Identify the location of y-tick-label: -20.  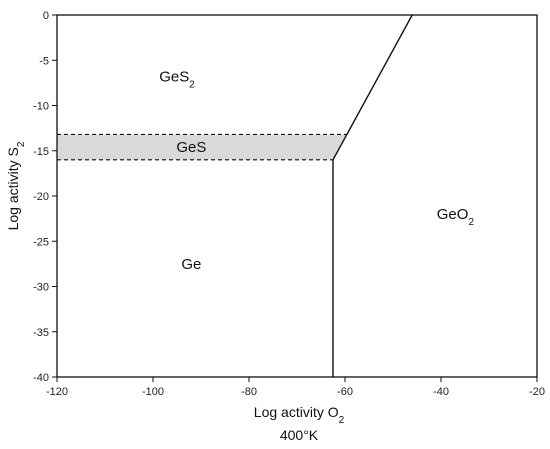
(41, 197).